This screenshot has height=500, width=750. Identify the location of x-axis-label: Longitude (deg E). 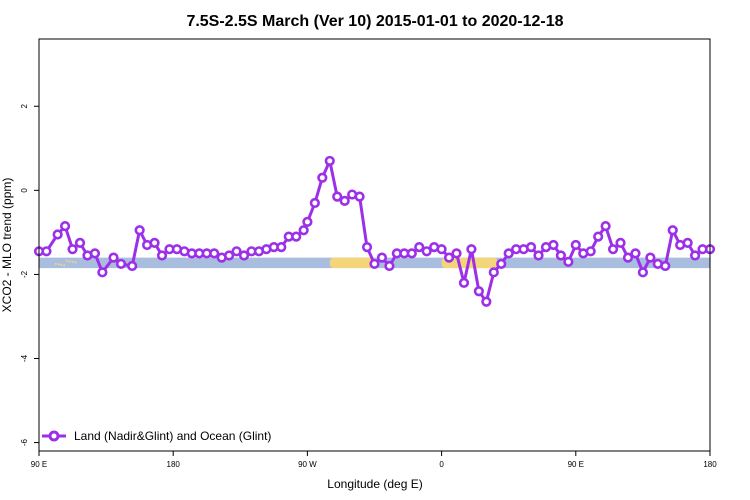
(374, 484).